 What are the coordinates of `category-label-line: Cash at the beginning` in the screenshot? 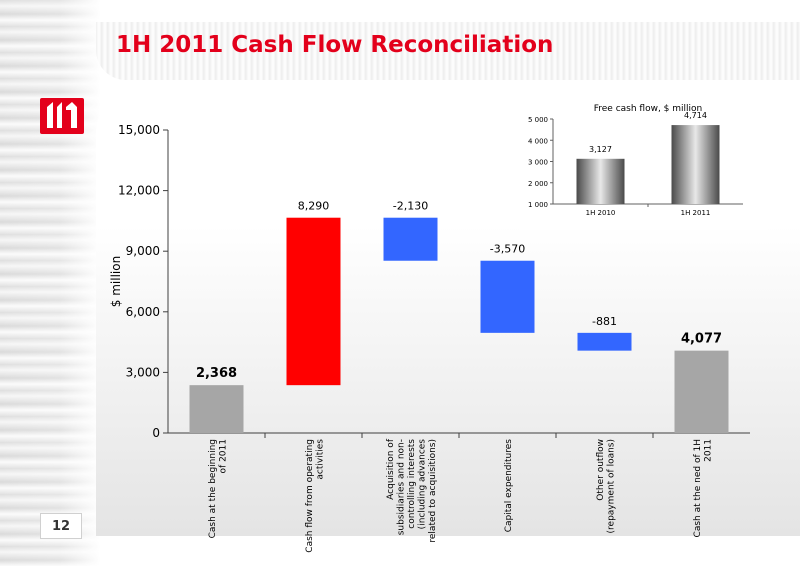 It's located at (213, 488).